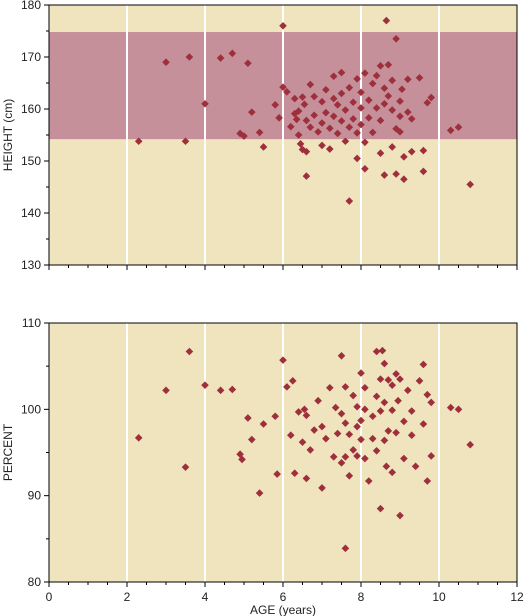  I want to click on y-tick-label: 160, so click(31, 109).